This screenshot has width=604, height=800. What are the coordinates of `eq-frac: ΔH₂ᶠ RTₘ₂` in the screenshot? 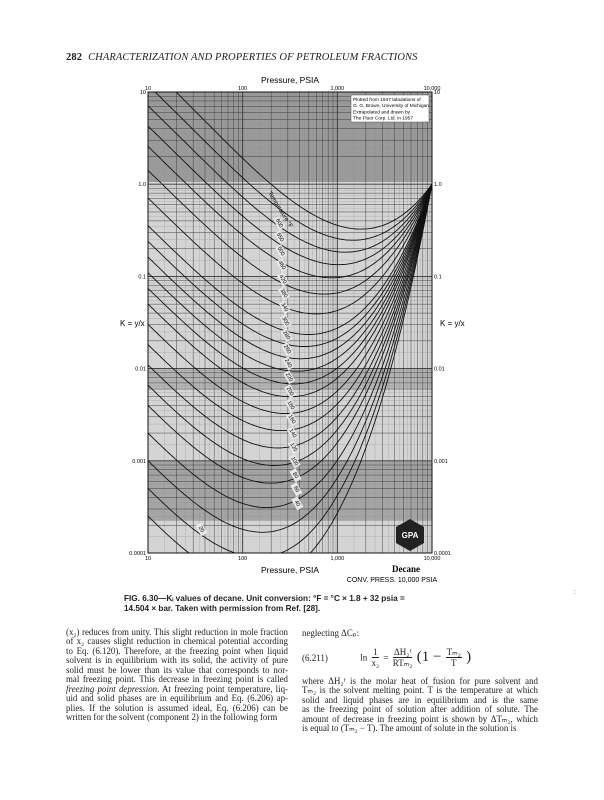 It's located at (402, 657).